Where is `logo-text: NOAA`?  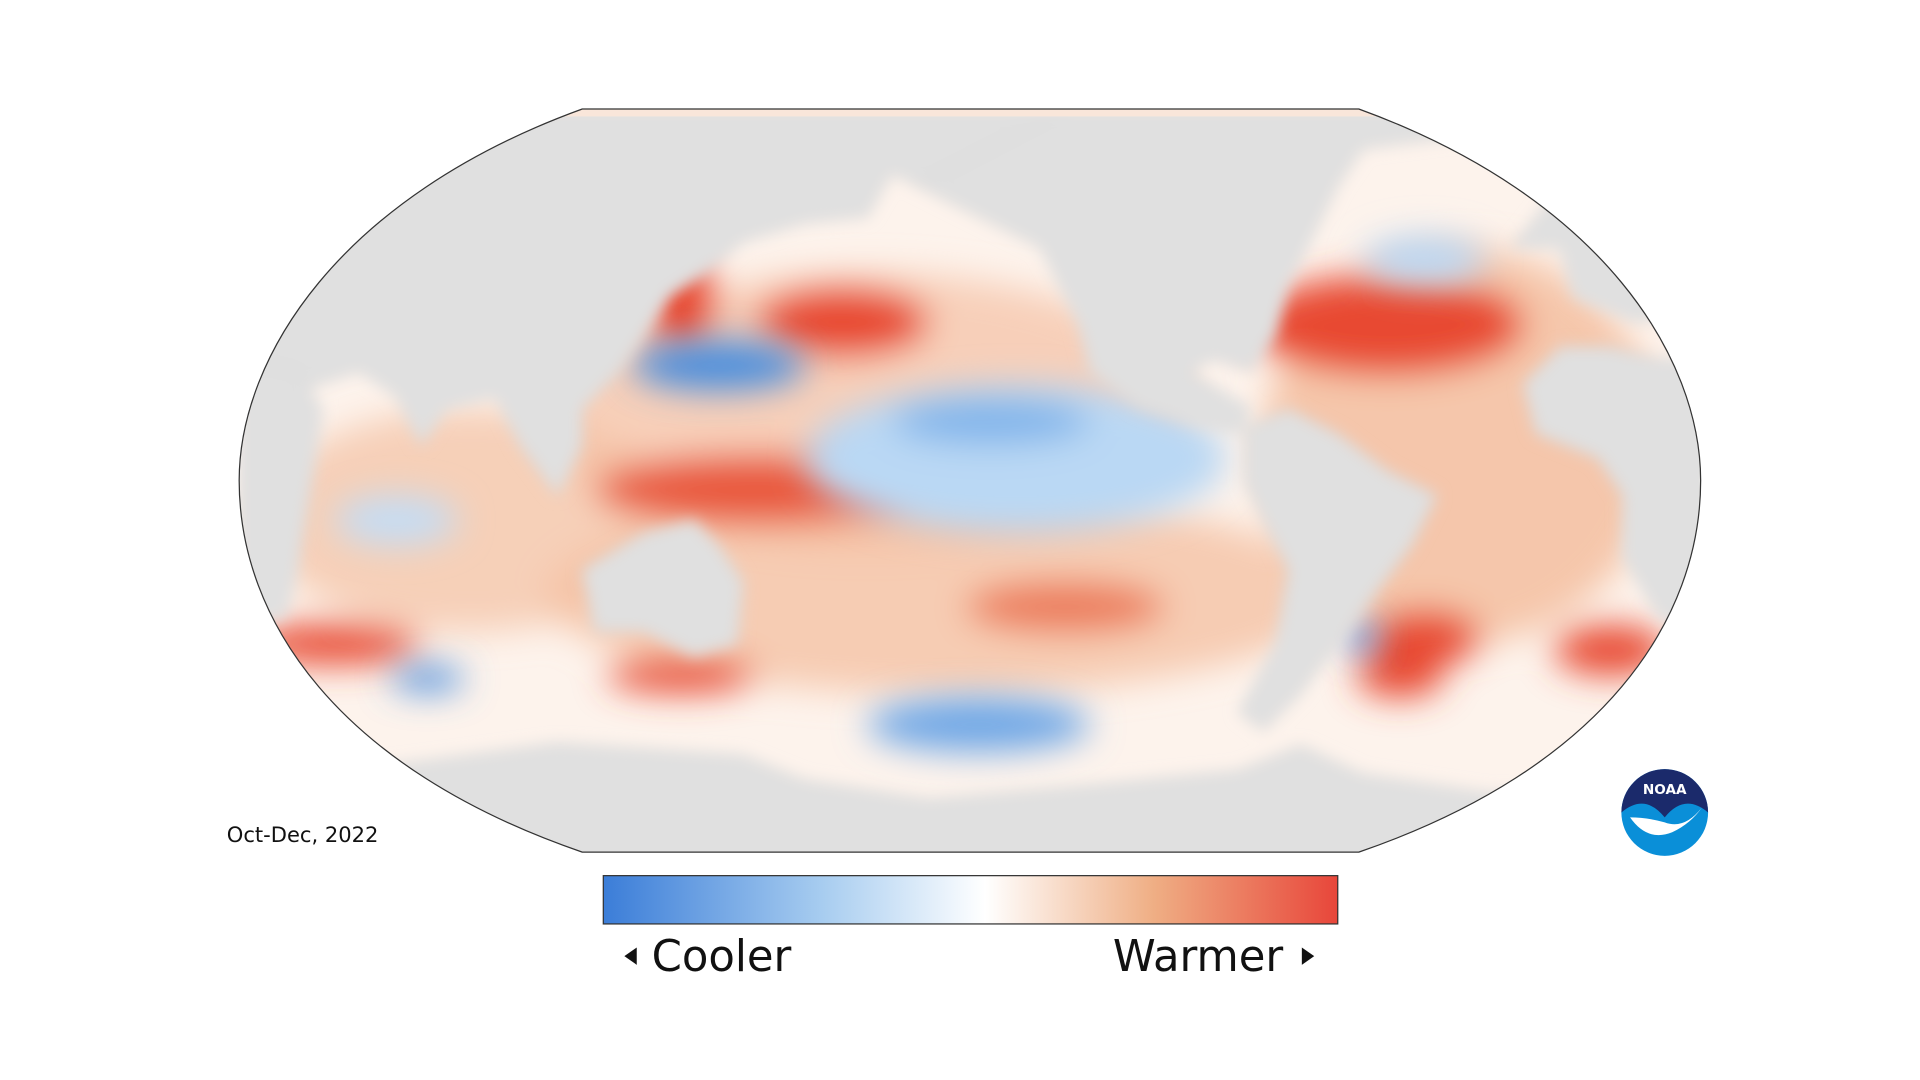
logo-text: NOAA is located at coordinates (1665, 790).